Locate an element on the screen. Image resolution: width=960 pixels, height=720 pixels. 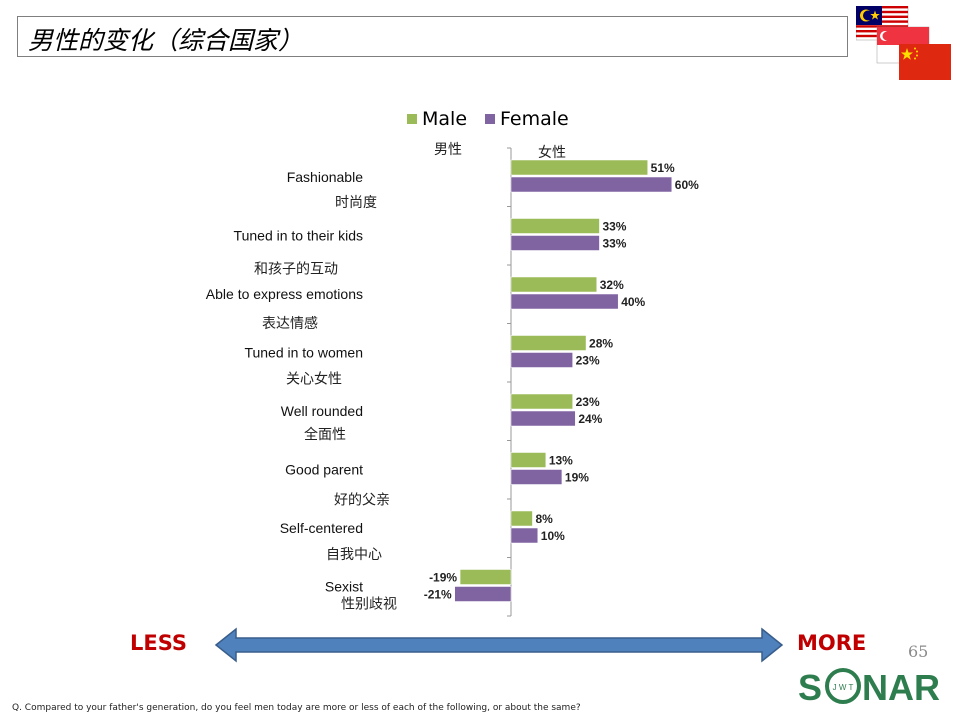
data-label-female-1: 33% is located at coordinates (614, 244).